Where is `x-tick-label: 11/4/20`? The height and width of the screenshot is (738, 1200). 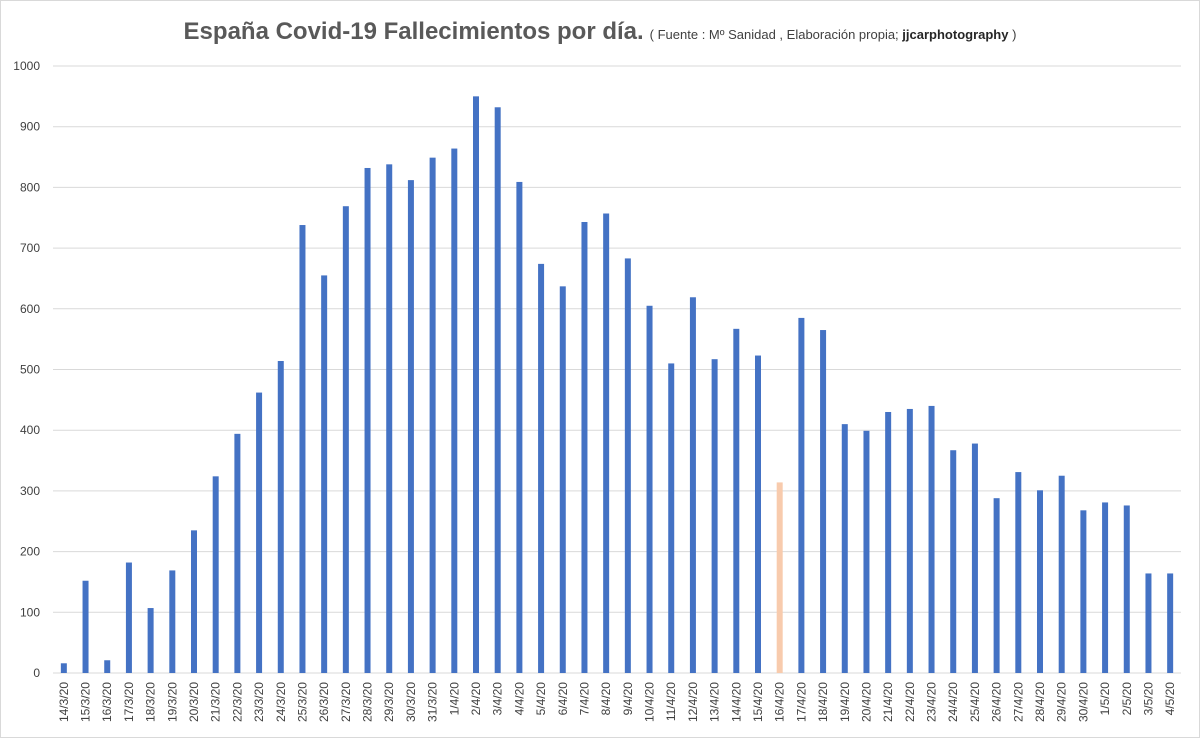
x-tick-label: 11/4/20 is located at coordinates (671, 701).